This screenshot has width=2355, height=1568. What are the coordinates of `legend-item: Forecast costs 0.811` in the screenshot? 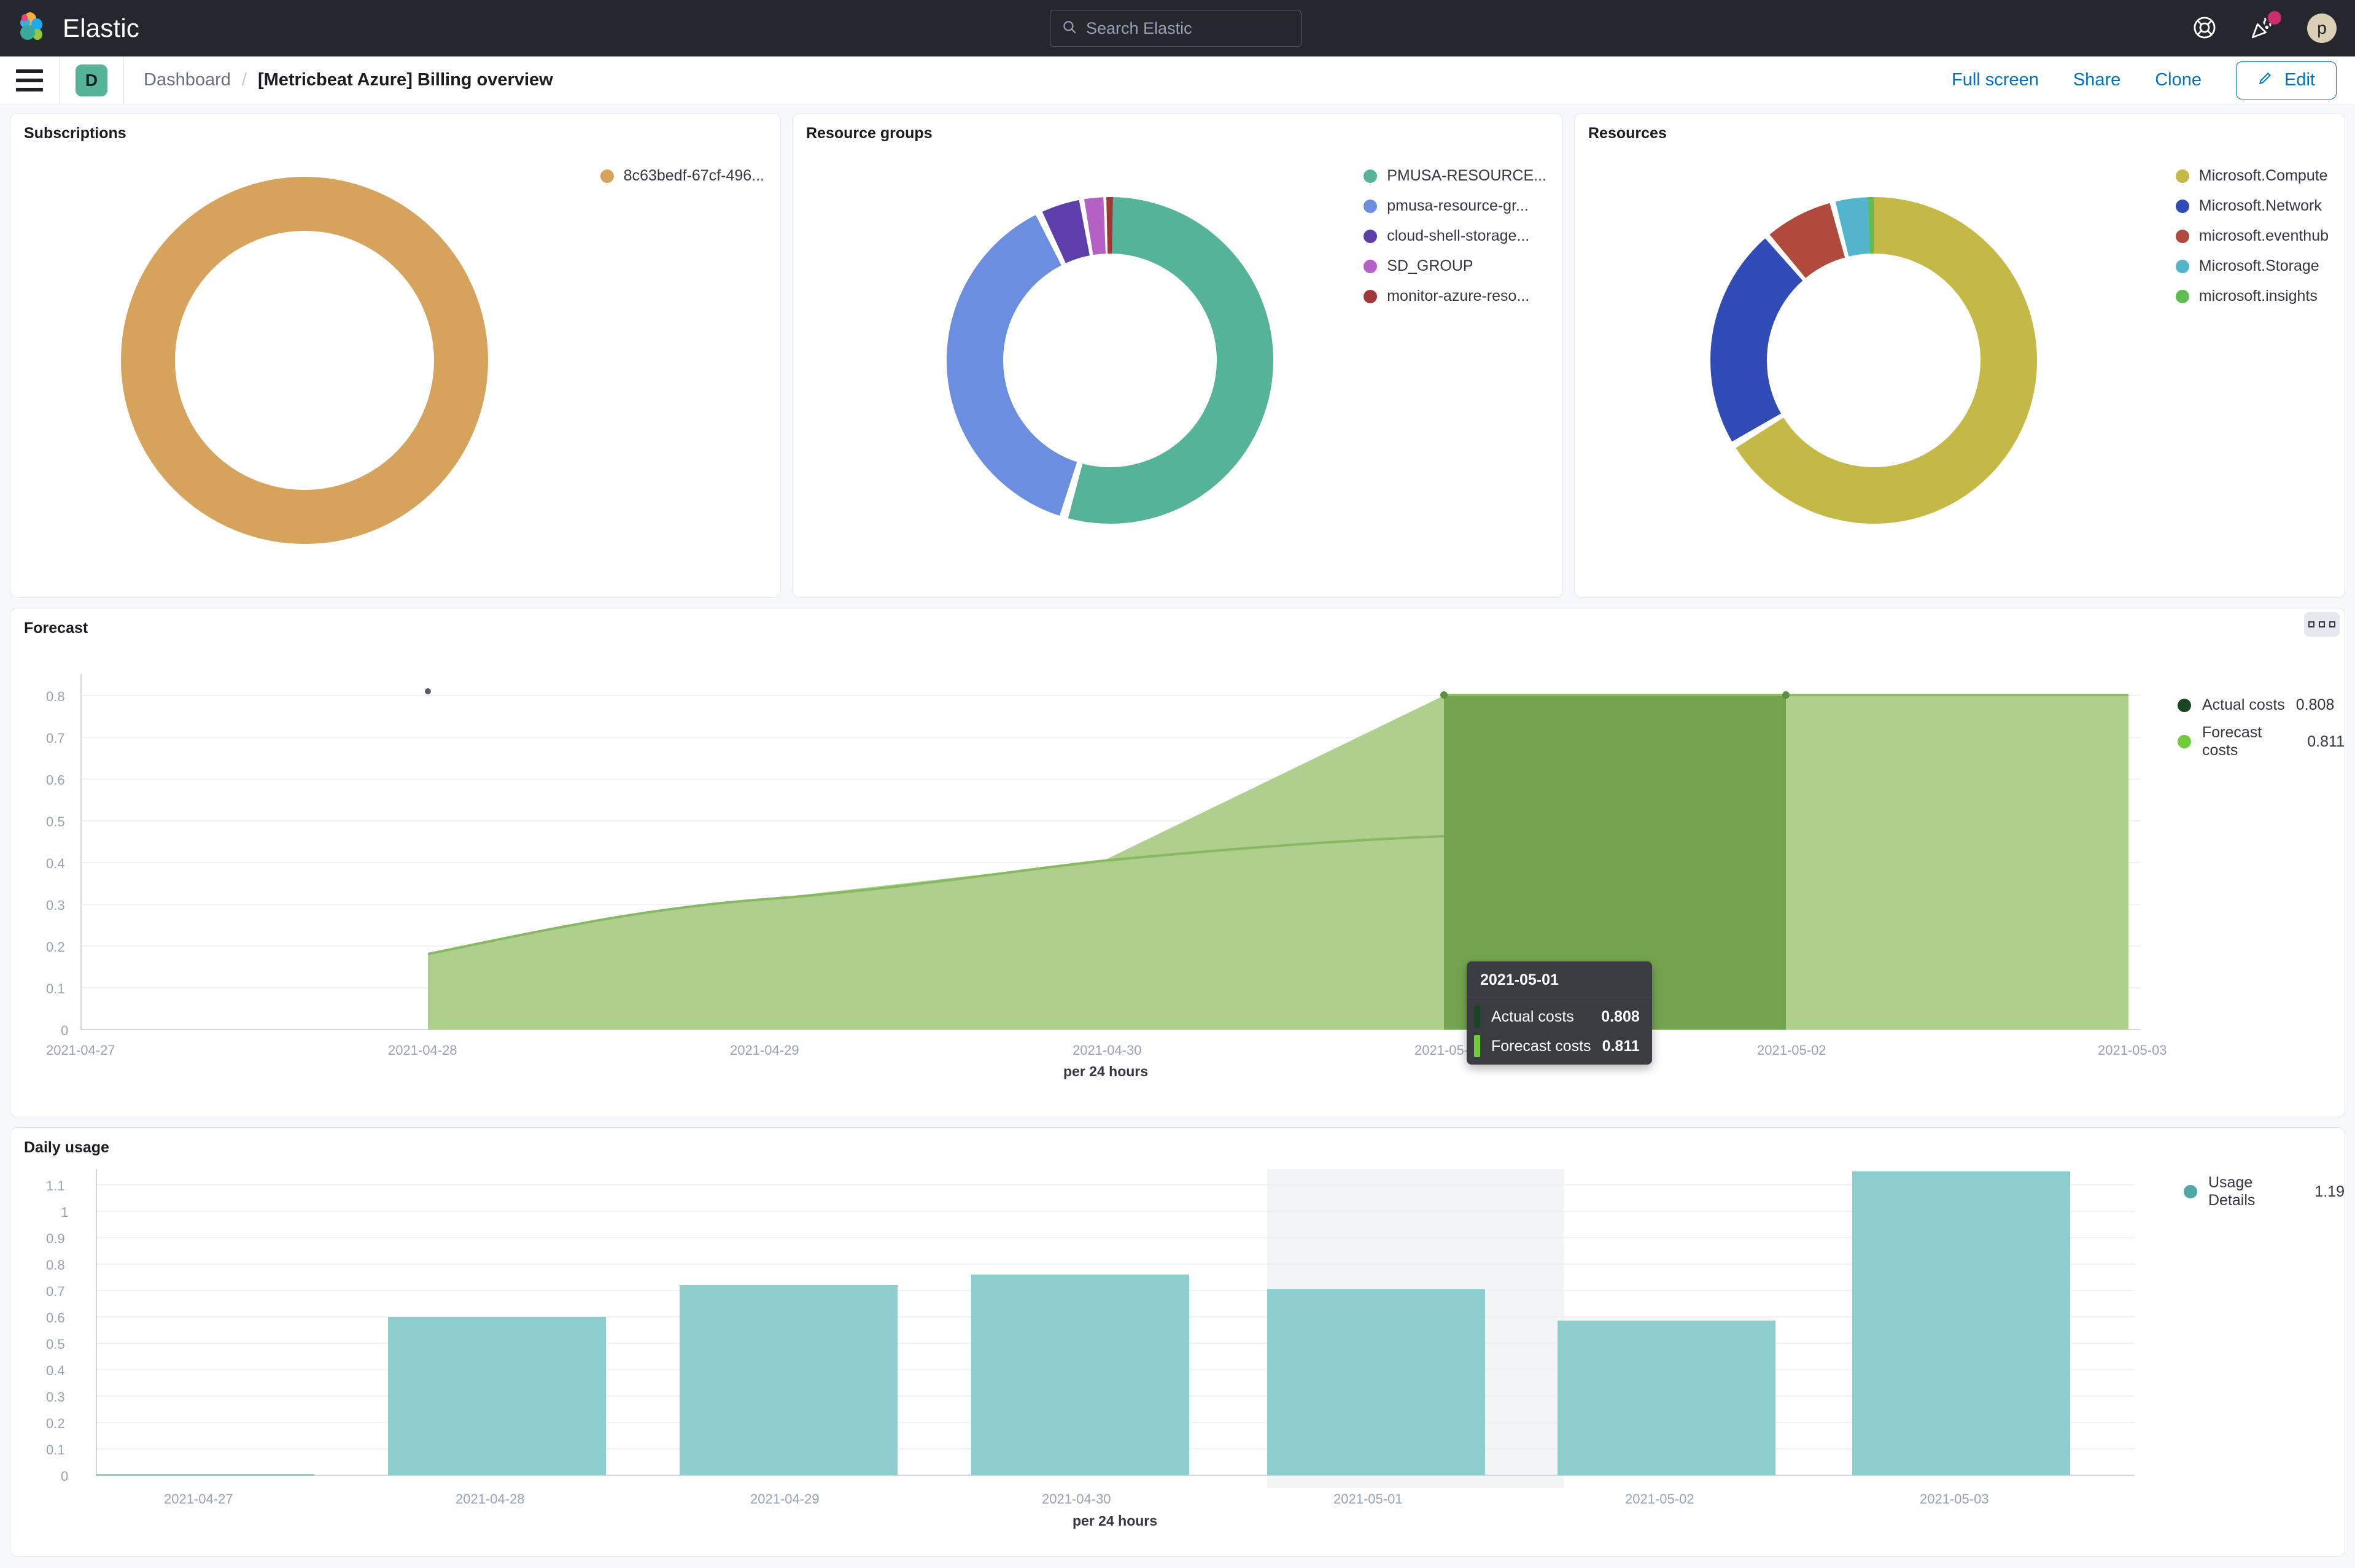 It's located at (2261, 741).